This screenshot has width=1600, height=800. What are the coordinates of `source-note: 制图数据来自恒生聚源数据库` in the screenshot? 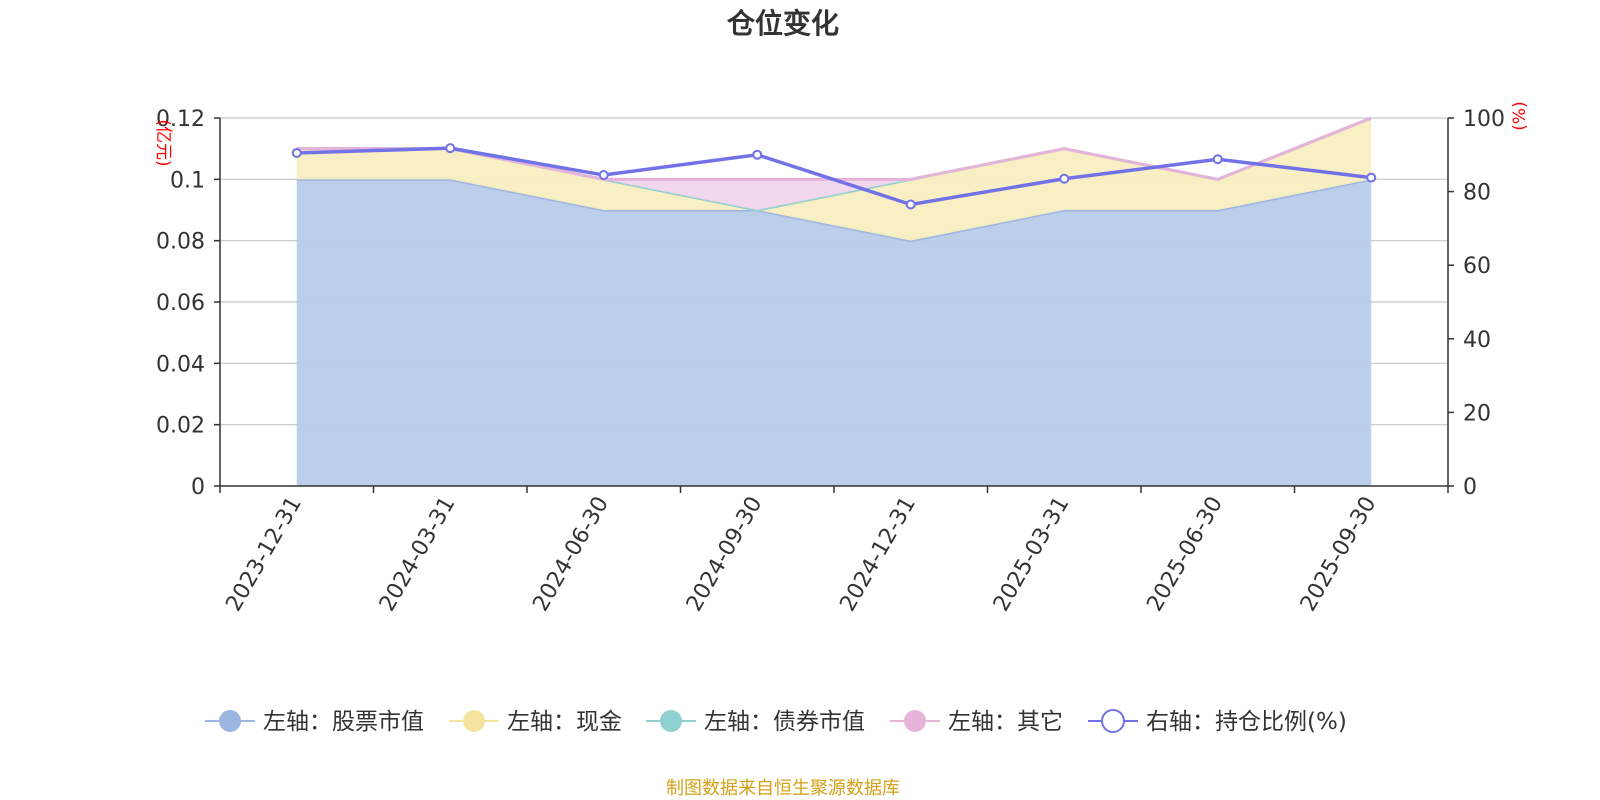 It's located at (783, 788).